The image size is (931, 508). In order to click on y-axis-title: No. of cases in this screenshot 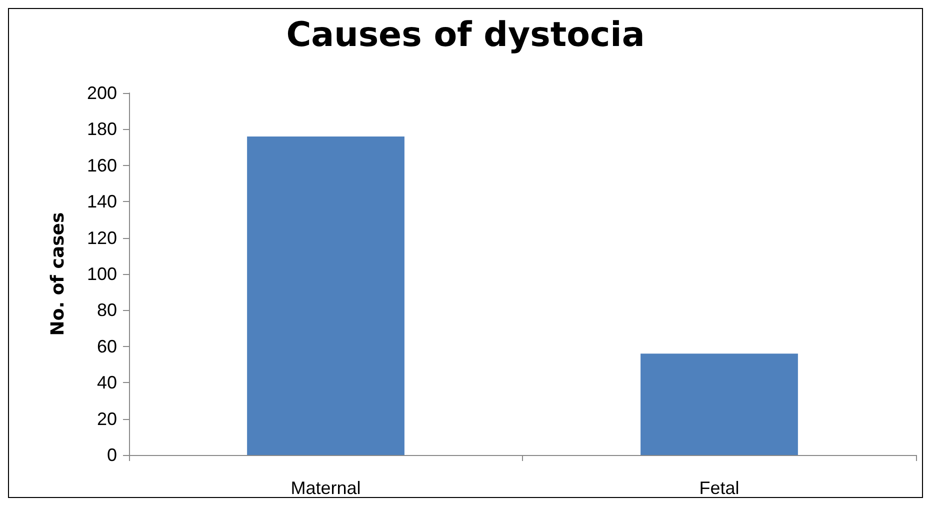, I will do `click(58, 274)`.